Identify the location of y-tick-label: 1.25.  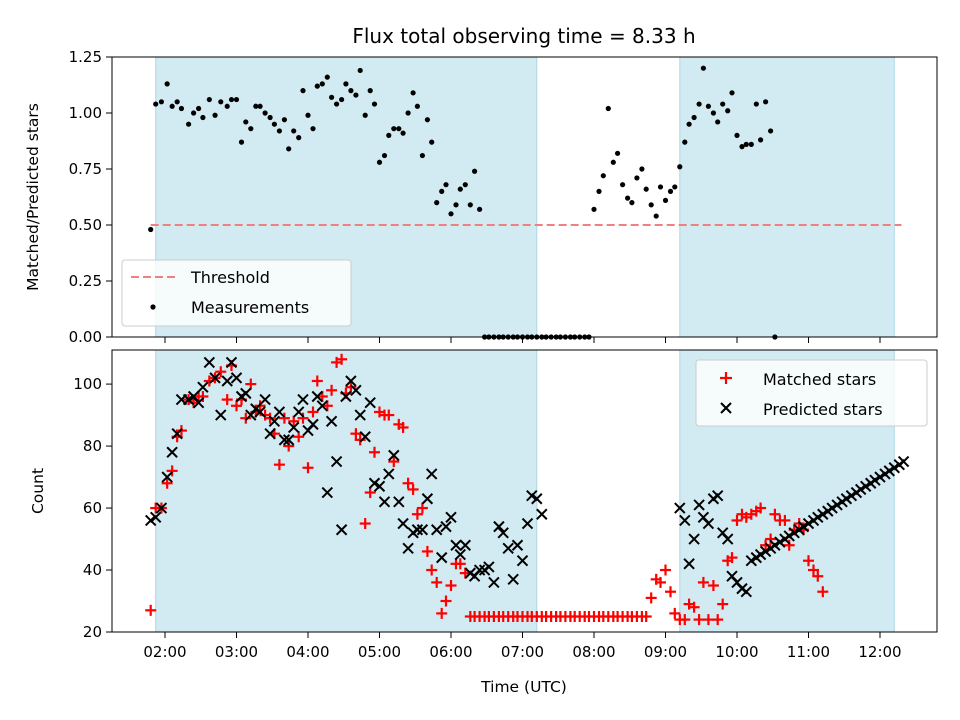
(85, 57).